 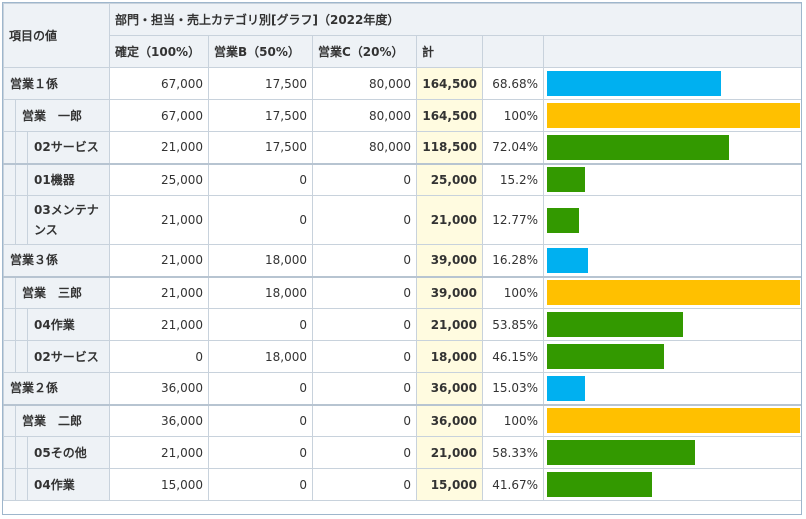 What do you see at coordinates (671, 51) in the screenshot?
I see `col-header-chart` at bounding box center [671, 51].